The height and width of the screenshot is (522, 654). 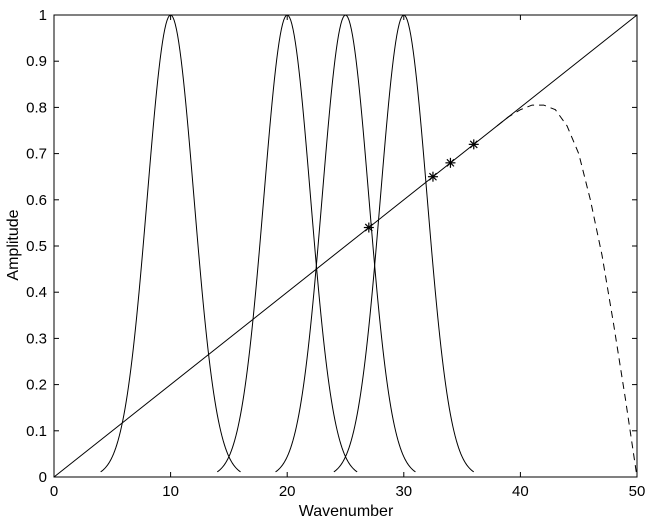 I want to click on x-tick-label: 20, so click(x=287, y=491).